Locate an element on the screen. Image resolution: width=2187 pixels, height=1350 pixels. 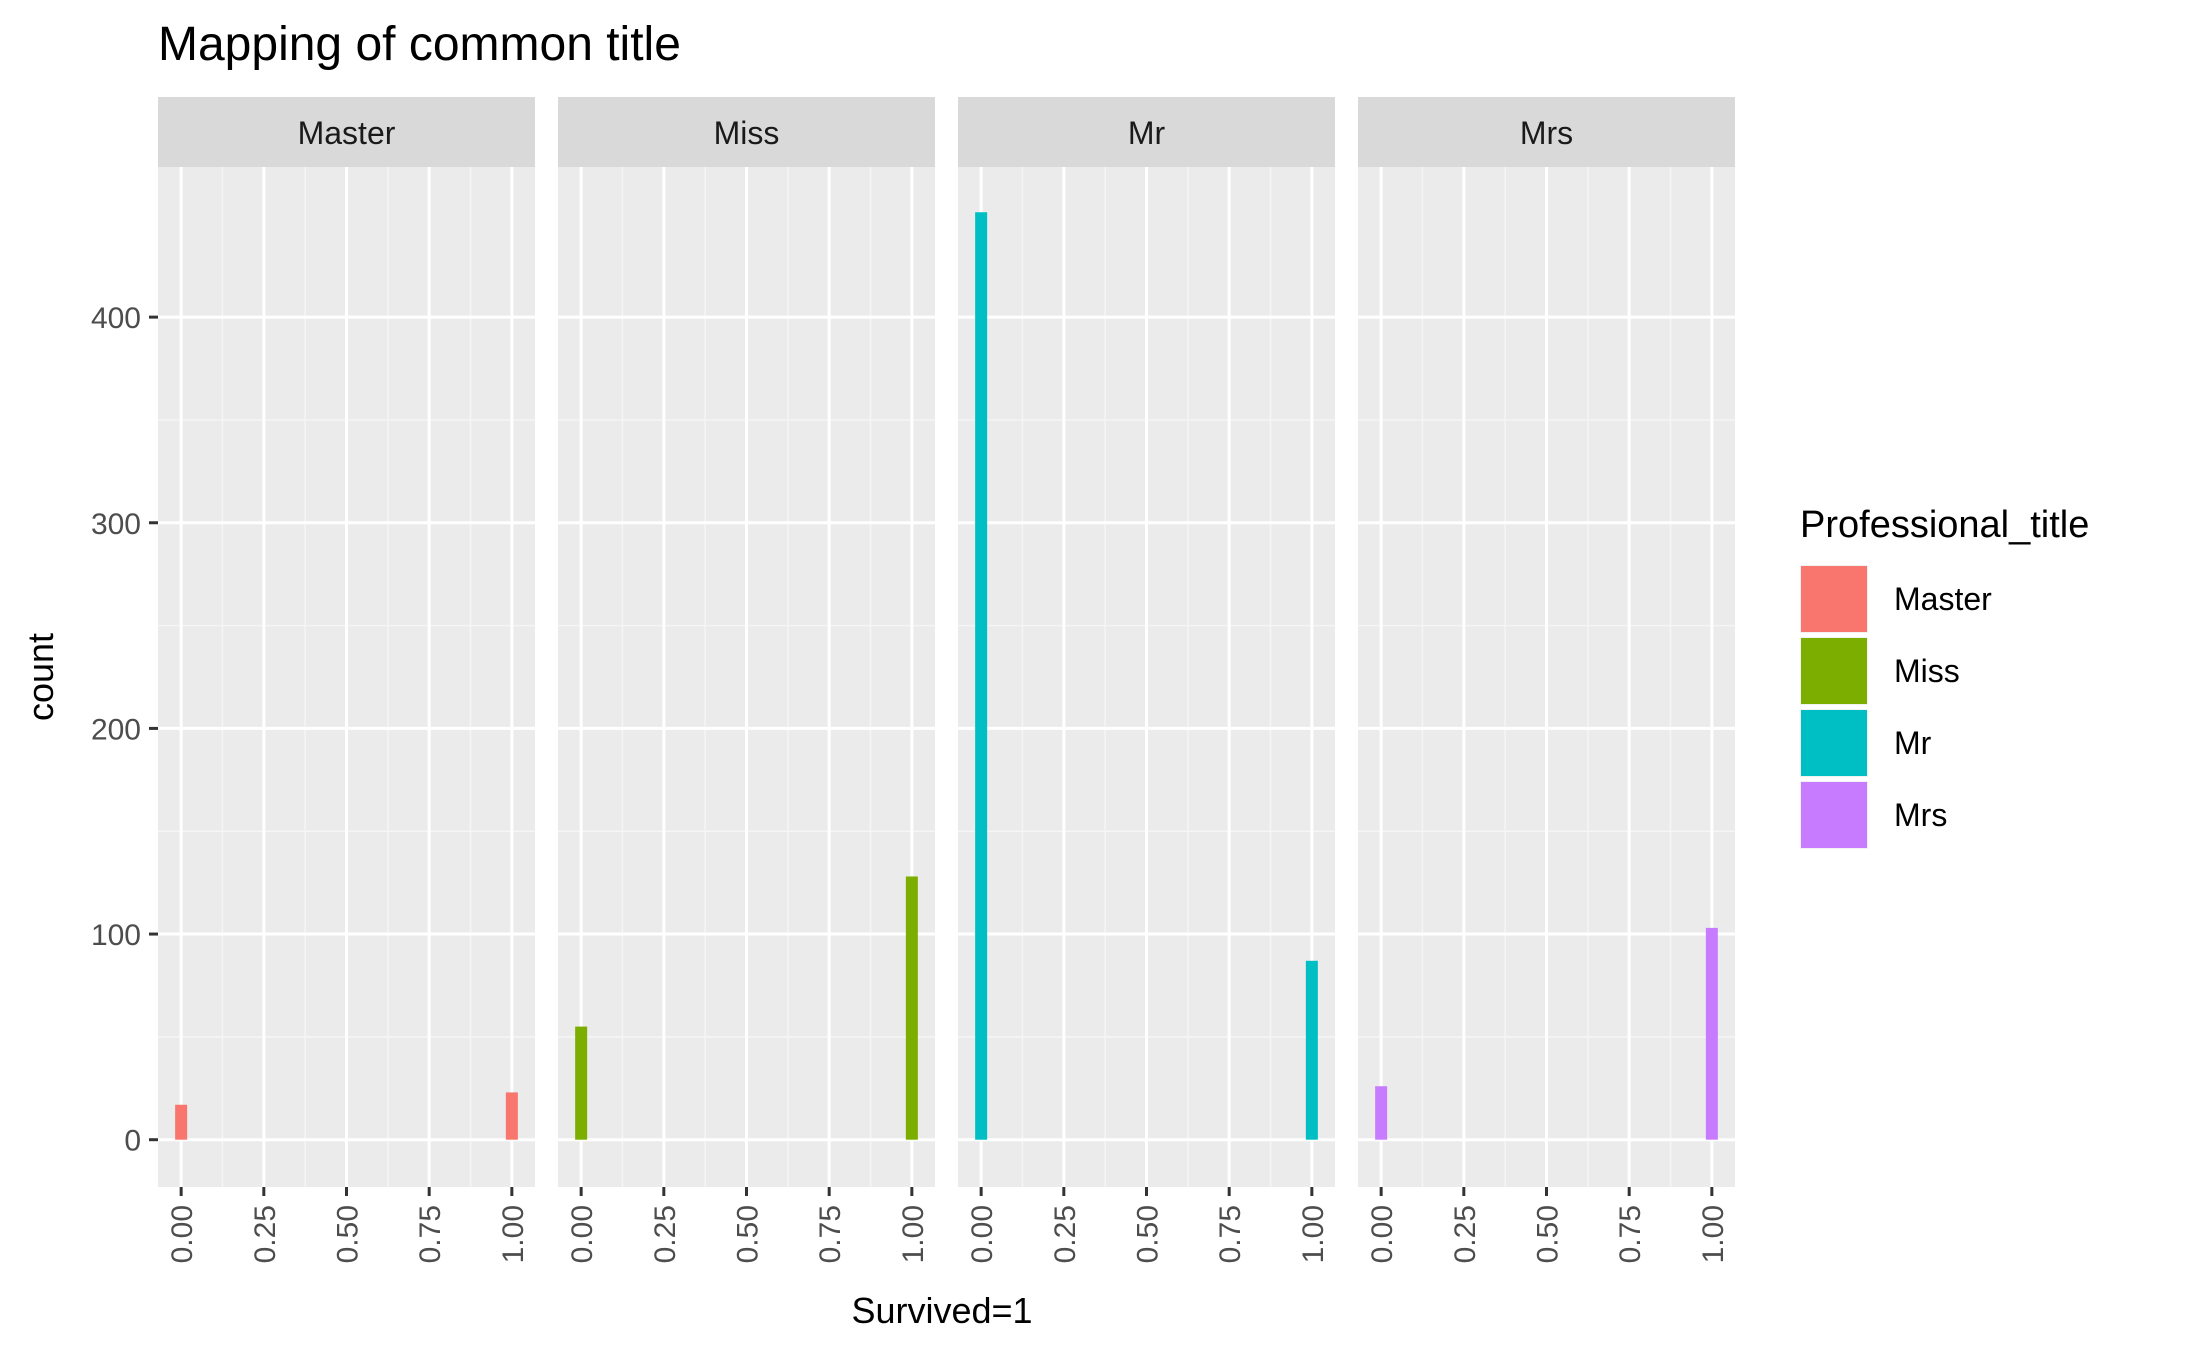
y-axis: 0 100 200 300 400 is located at coordinates (124, 730).